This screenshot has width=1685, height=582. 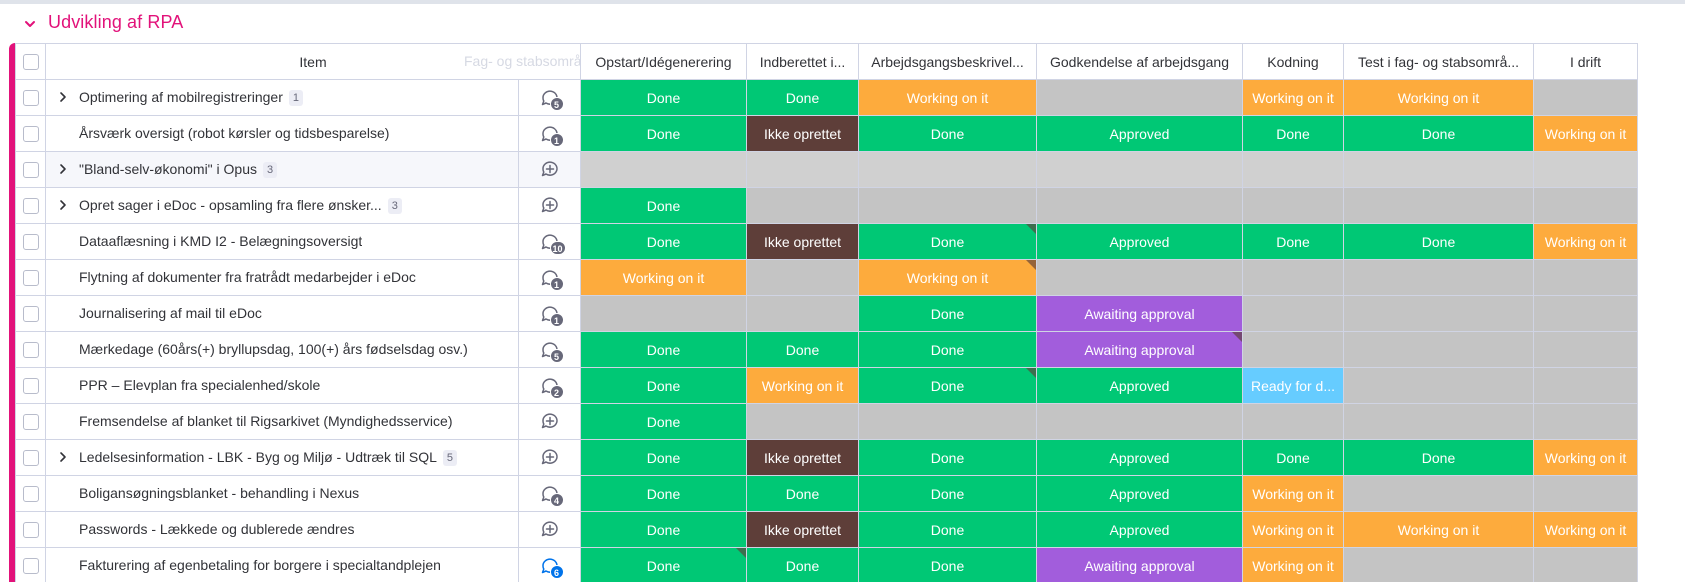 I want to click on updates-cell: 1, so click(x=549, y=313).